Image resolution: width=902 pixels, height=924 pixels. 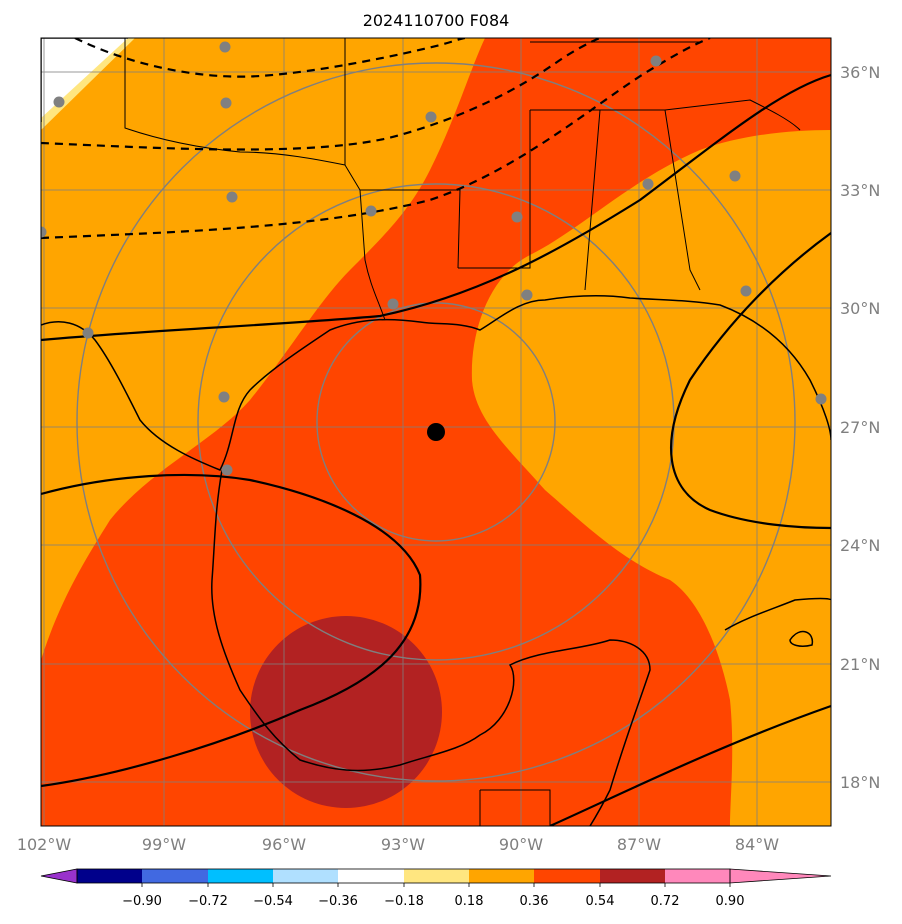 What do you see at coordinates (860, 190) in the screenshot?
I see `lat-label-33: 33°N` at bounding box center [860, 190].